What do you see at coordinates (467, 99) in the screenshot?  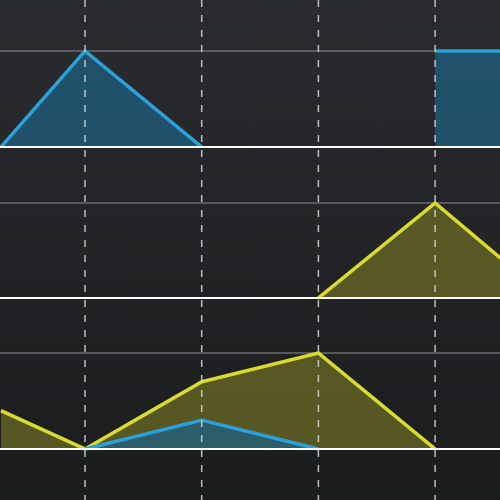 I see `area-fill-panel0-series0-seg1` at bounding box center [467, 99].